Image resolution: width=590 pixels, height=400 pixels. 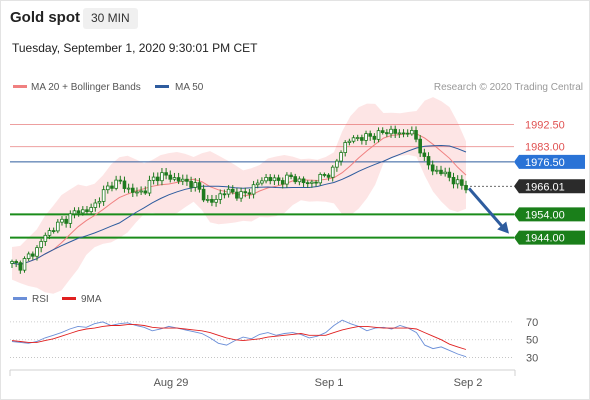 What do you see at coordinates (110, 18) in the screenshot?
I see `timeframe-badge: 30 MIN` at bounding box center [110, 18].